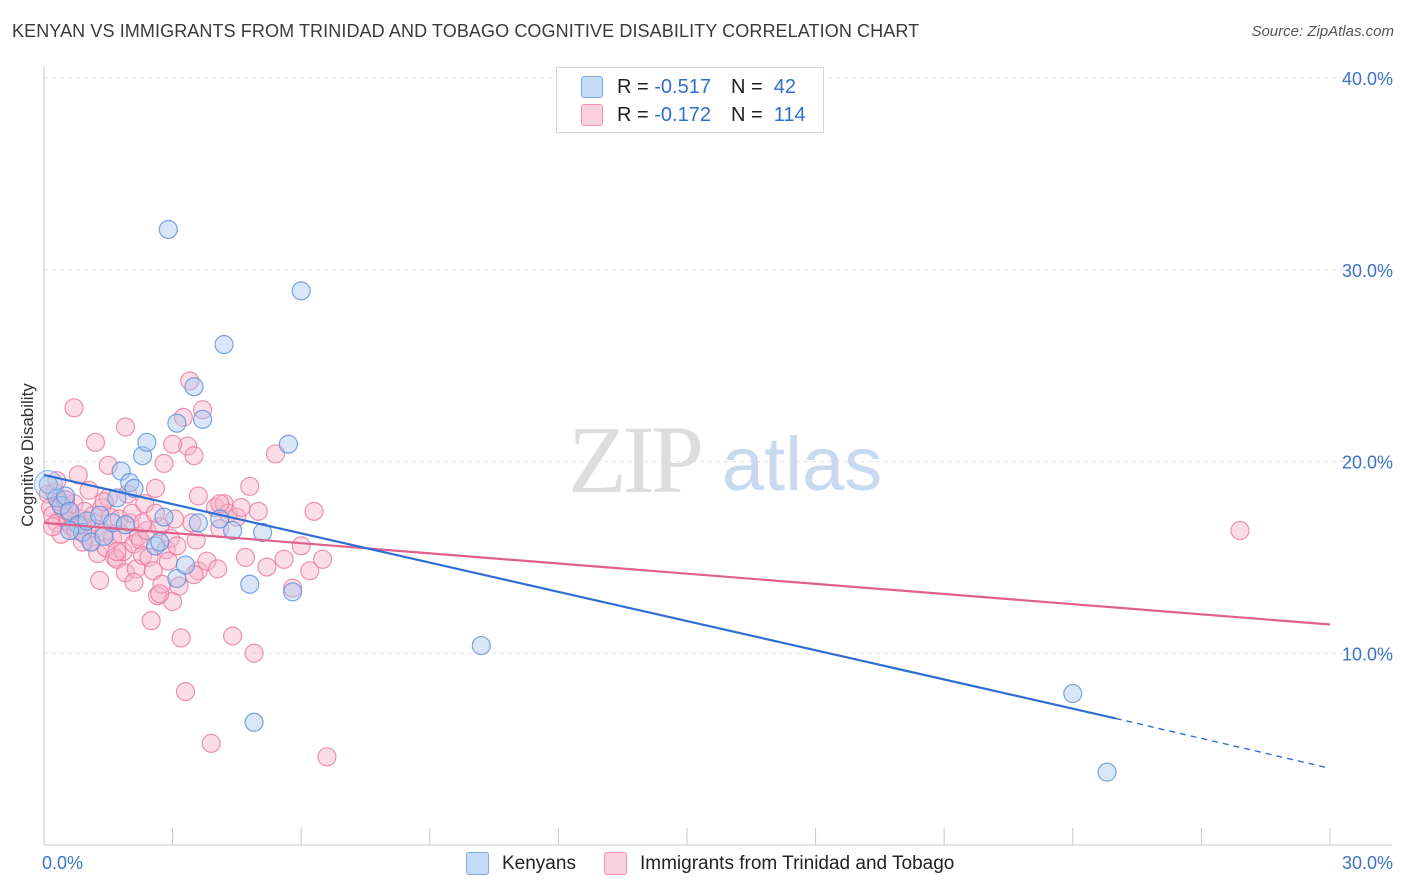 The width and height of the screenshot is (1406, 892). What do you see at coordinates (789, 114) in the screenshot?
I see `n-value: 114` at bounding box center [789, 114].